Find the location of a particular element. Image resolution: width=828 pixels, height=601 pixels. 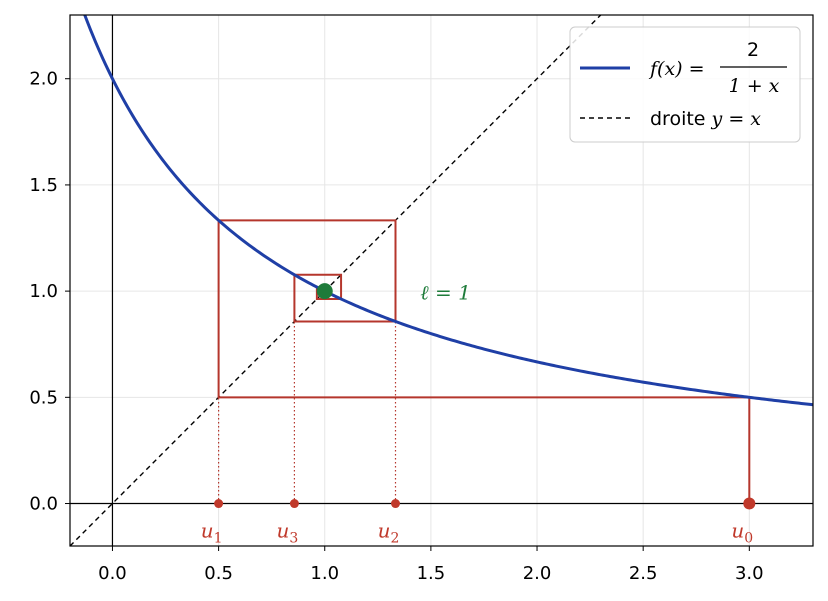

y-tick-label: 2.0 is located at coordinates (43, 79).